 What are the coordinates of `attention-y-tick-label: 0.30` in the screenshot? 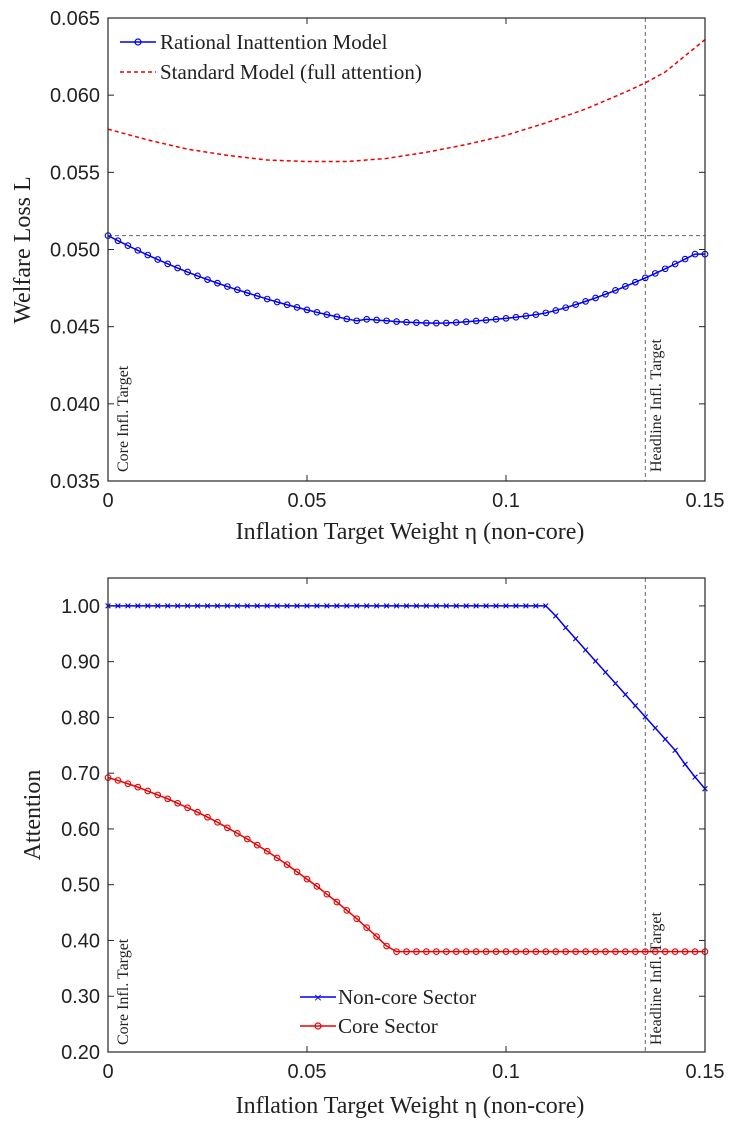 It's located at (80, 997).